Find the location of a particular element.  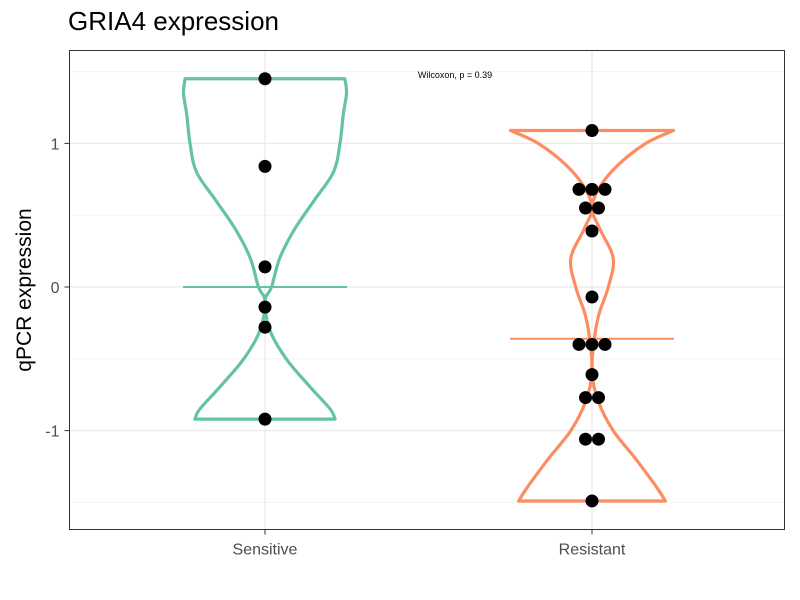

y-tick-label: -1 is located at coordinates (52, 432).